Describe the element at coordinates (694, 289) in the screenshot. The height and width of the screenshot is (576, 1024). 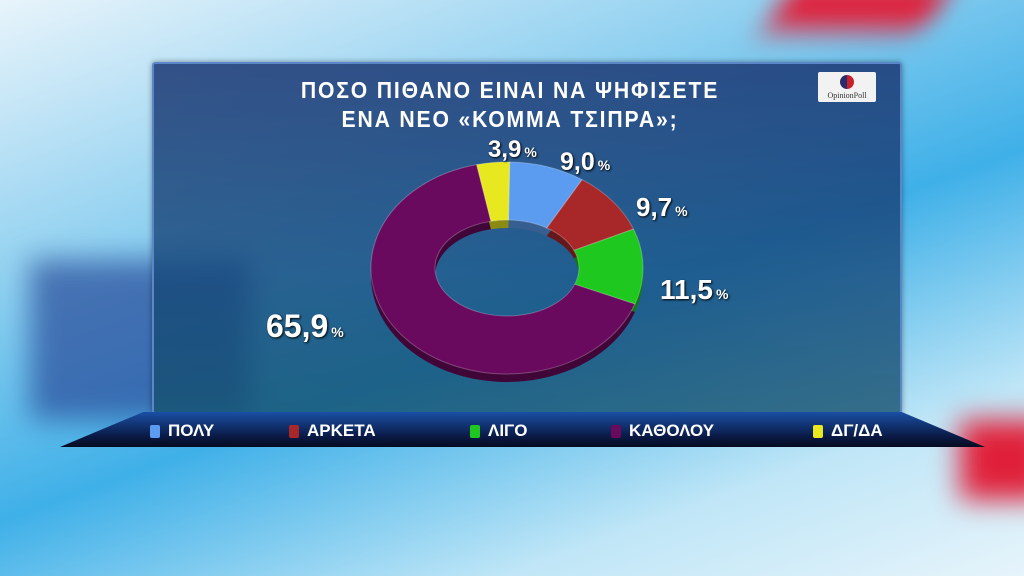
I see `data-label-ligo: 11,5%` at that location.